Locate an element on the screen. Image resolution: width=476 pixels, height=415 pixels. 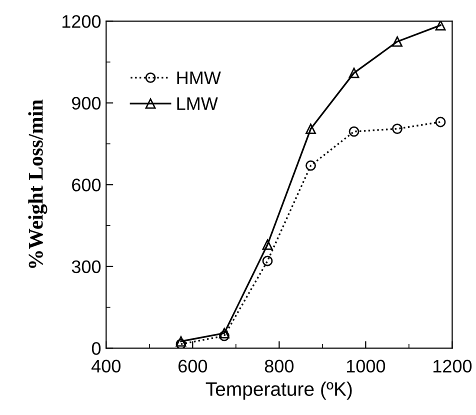
legend-label: HMW is located at coordinates (199, 78).